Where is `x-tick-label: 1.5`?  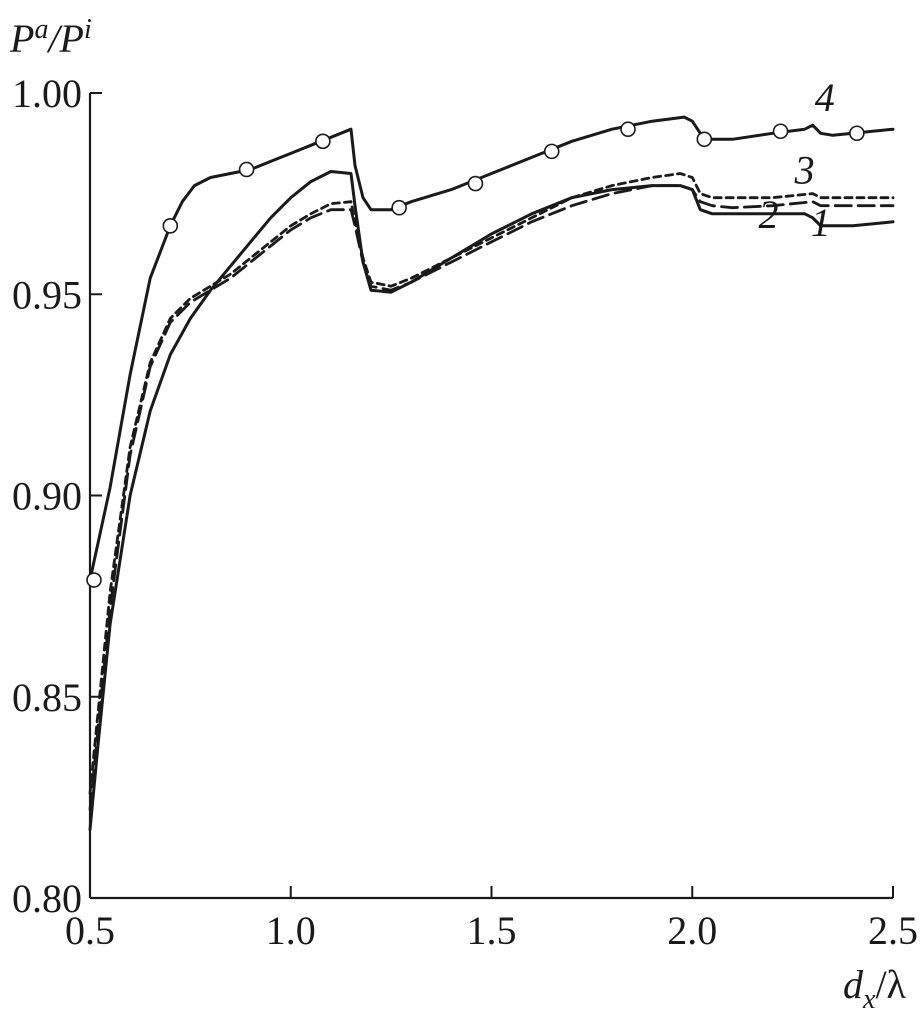
x-tick-label: 1.5 is located at coordinates (492, 930).